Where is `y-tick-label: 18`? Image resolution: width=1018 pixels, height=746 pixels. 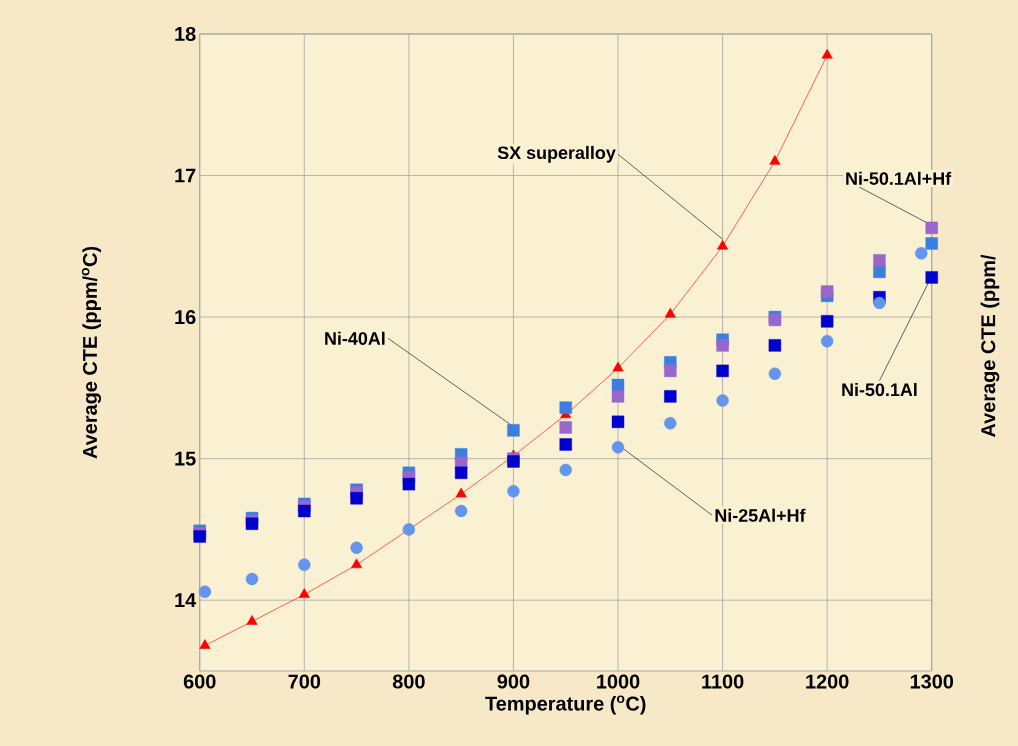
y-tick-label: 18 is located at coordinates (185, 34).